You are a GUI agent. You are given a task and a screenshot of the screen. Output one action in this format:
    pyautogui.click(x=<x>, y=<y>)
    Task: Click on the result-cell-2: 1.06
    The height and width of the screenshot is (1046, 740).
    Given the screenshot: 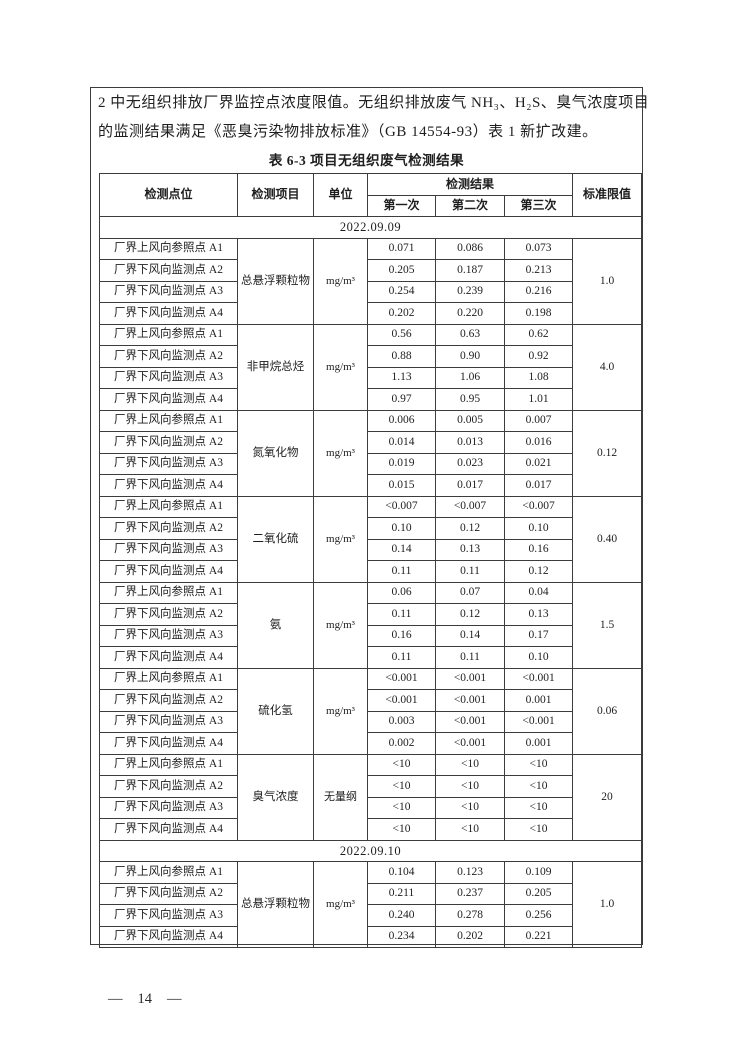 What is the action you would take?
    pyautogui.click(x=470, y=377)
    